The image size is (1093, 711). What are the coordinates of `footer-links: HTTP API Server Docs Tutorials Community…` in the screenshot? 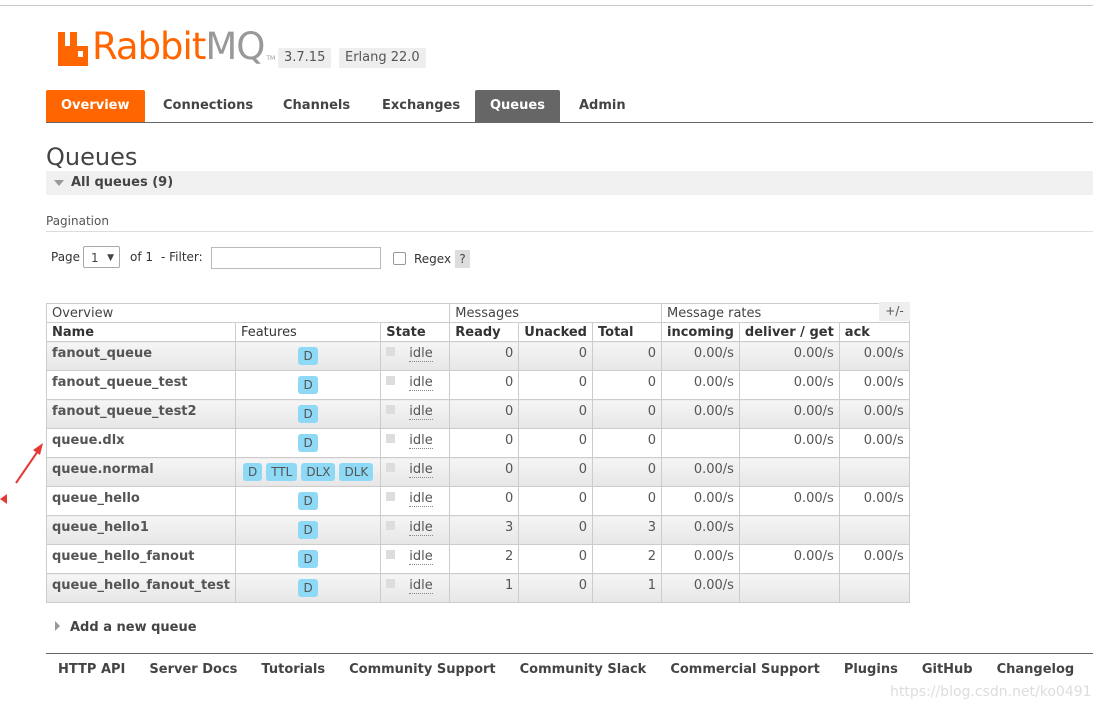 It's located at (566, 669).